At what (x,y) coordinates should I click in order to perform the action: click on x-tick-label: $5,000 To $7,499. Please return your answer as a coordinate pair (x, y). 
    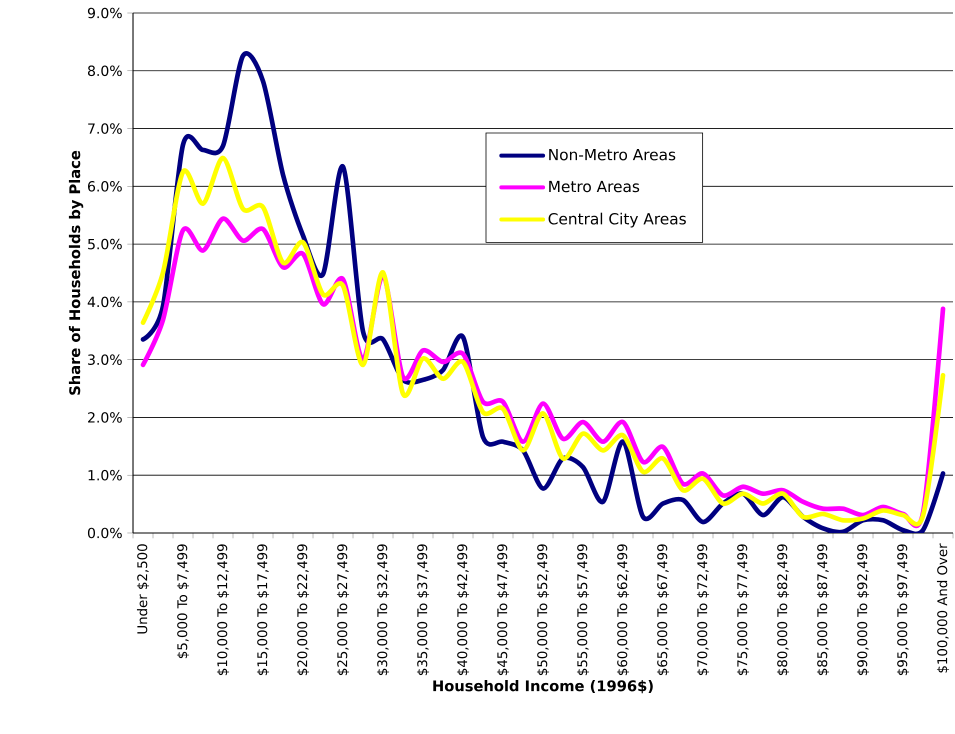
    Looking at the image, I should click on (183, 601).